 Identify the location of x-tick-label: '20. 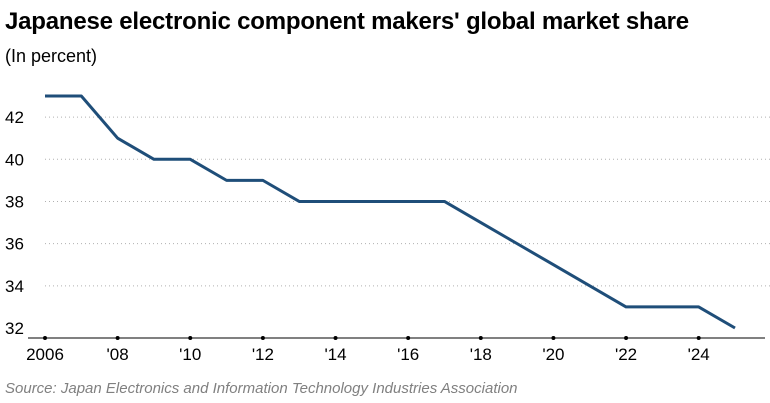
(553, 354).